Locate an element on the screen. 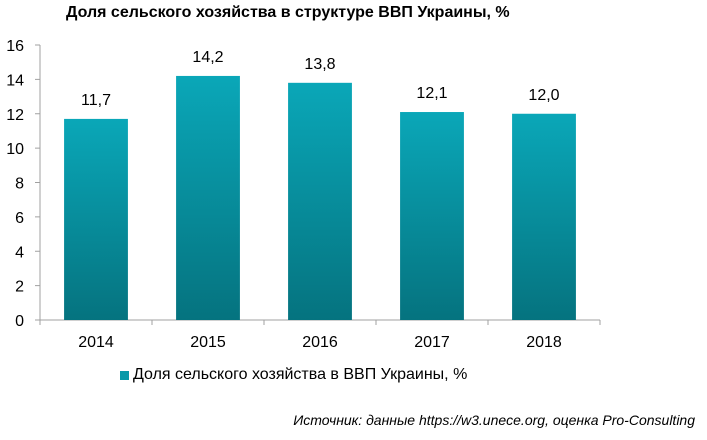 This screenshot has height=440, width=707. data-label-2014: 11,7 is located at coordinates (96, 100).